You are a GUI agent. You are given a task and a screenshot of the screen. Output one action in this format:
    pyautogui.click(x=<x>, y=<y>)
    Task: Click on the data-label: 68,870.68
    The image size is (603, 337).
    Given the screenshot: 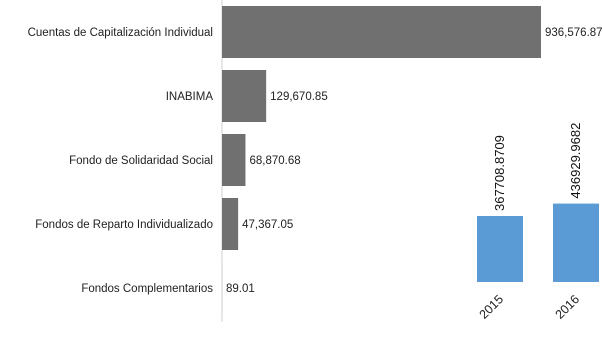 What is the action you would take?
    pyautogui.click(x=274, y=161)
    